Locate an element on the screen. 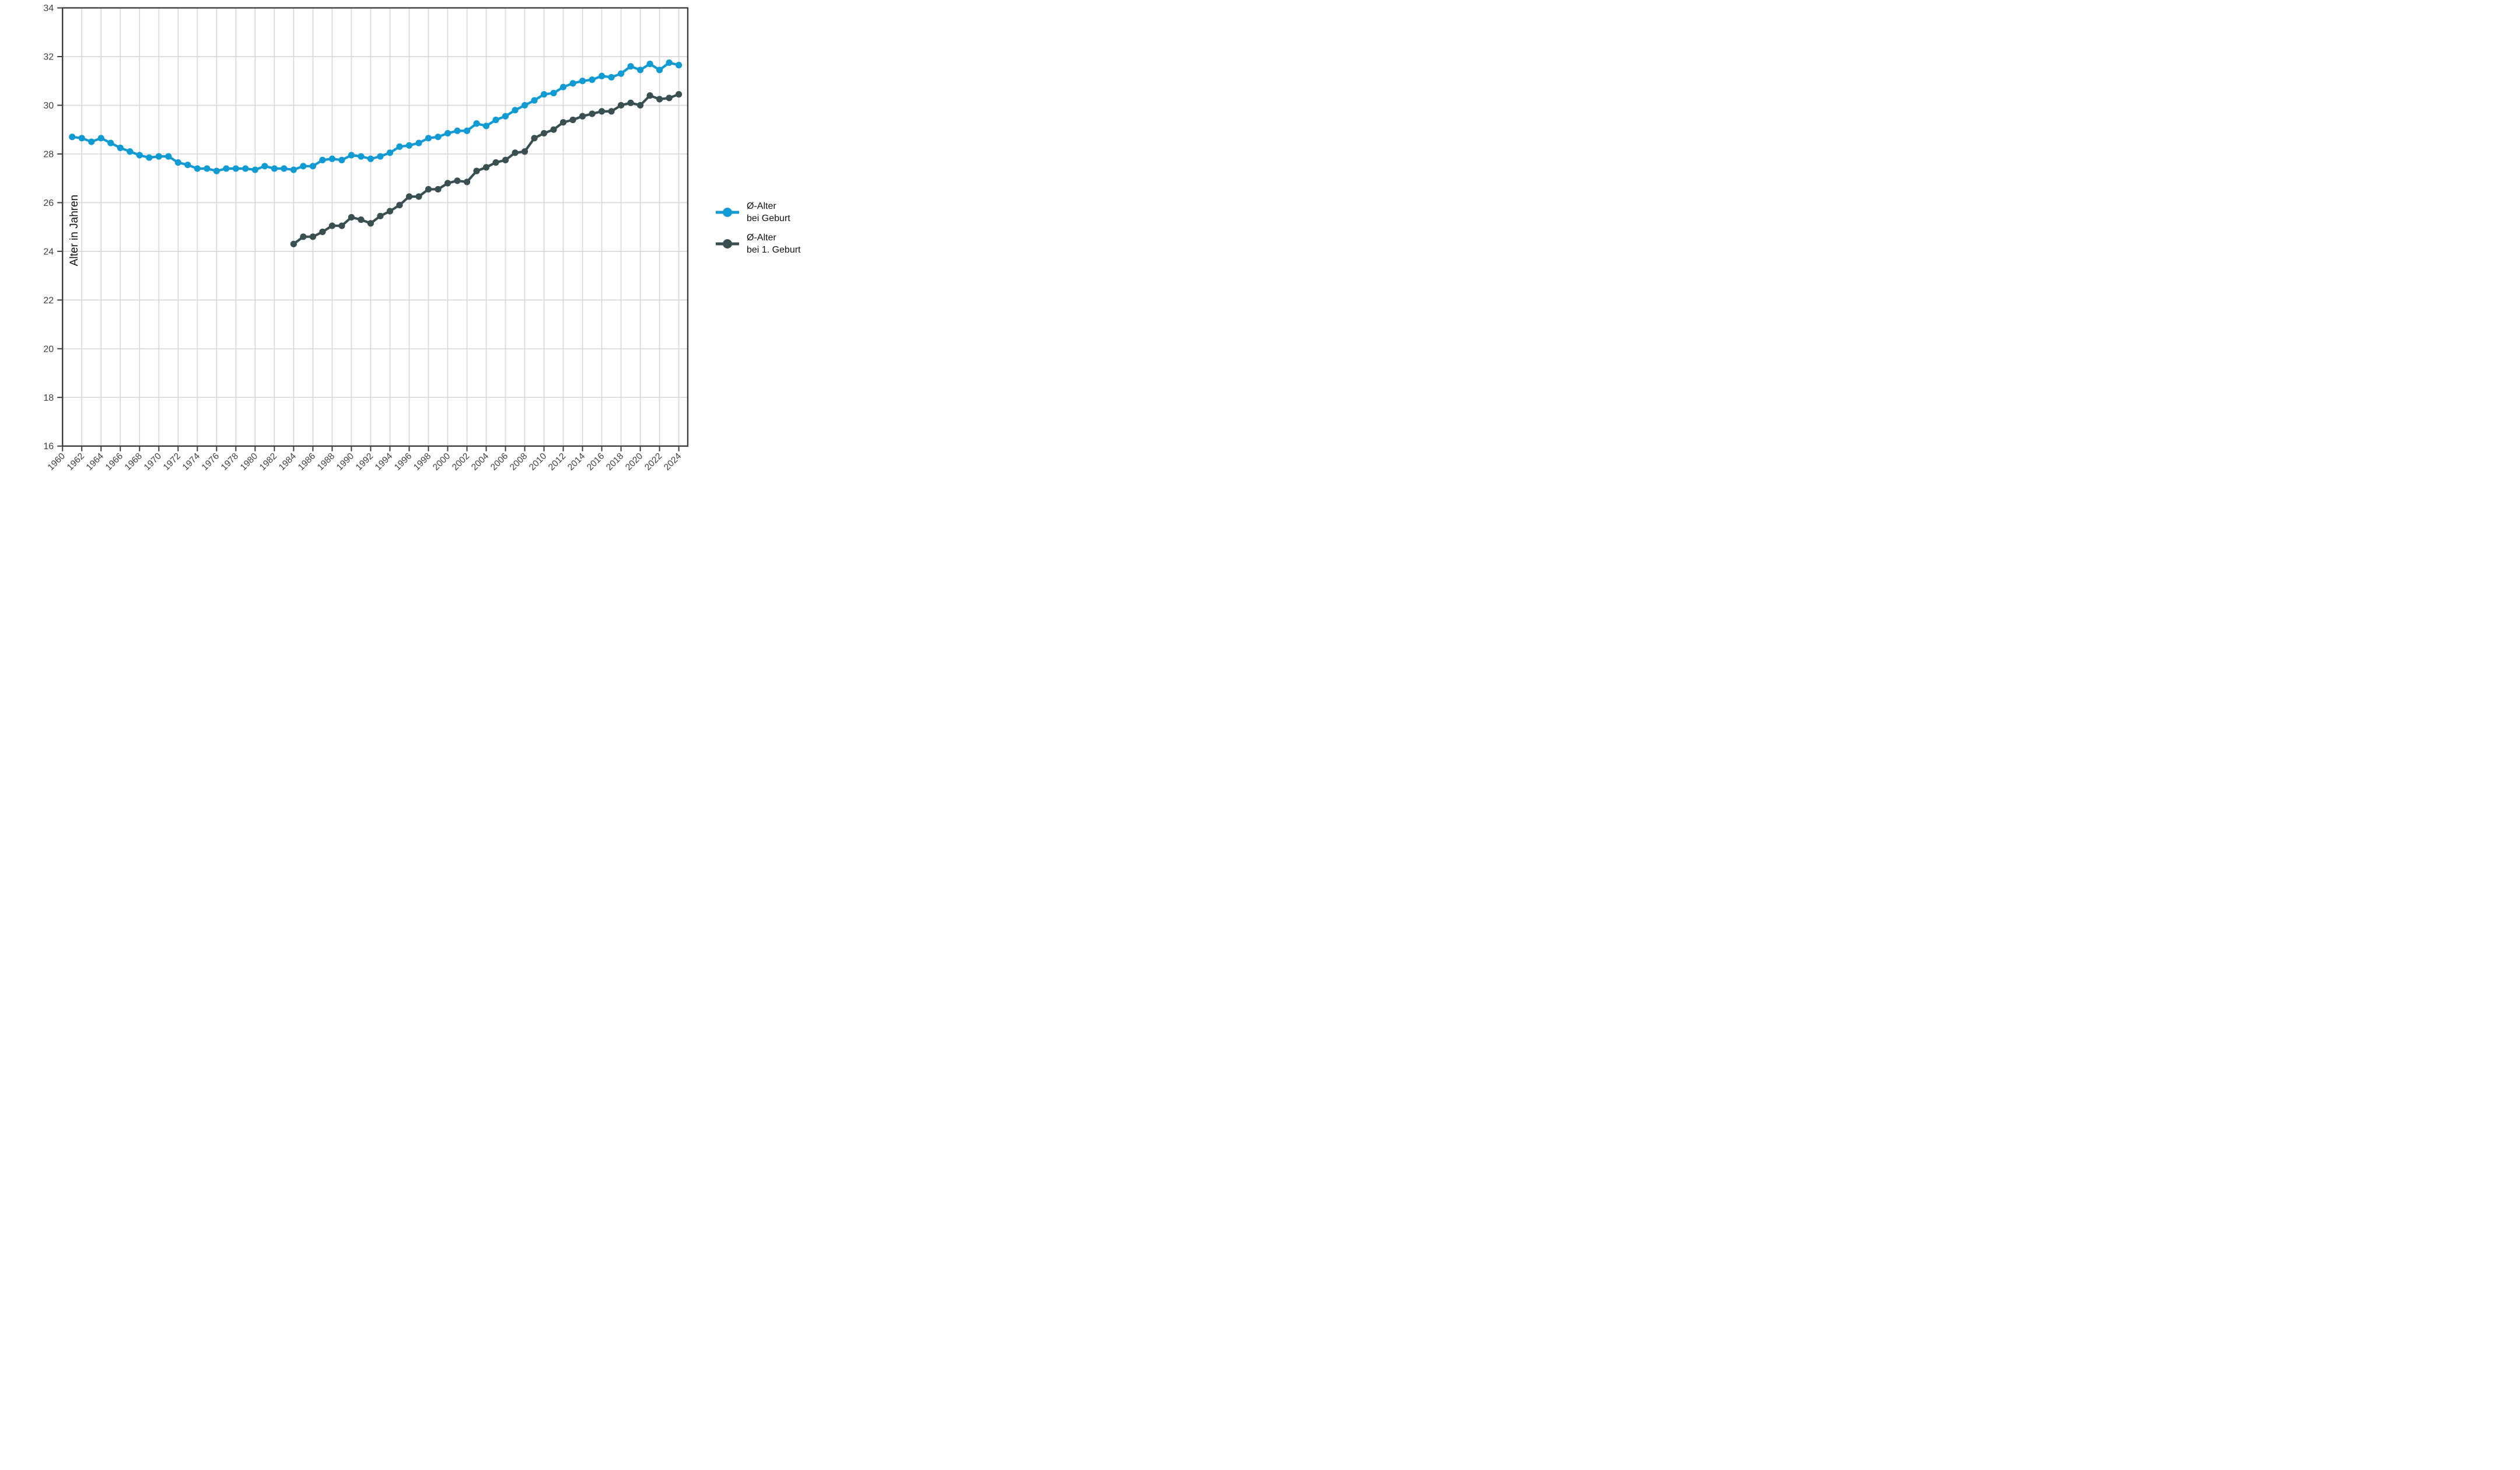  y-tick-label: 32 is located at coordinates (48, 57).